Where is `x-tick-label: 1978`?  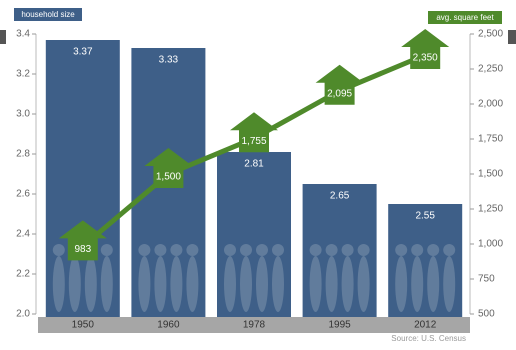 x-tick-label: 1978 is located at coordinates (254, 325).